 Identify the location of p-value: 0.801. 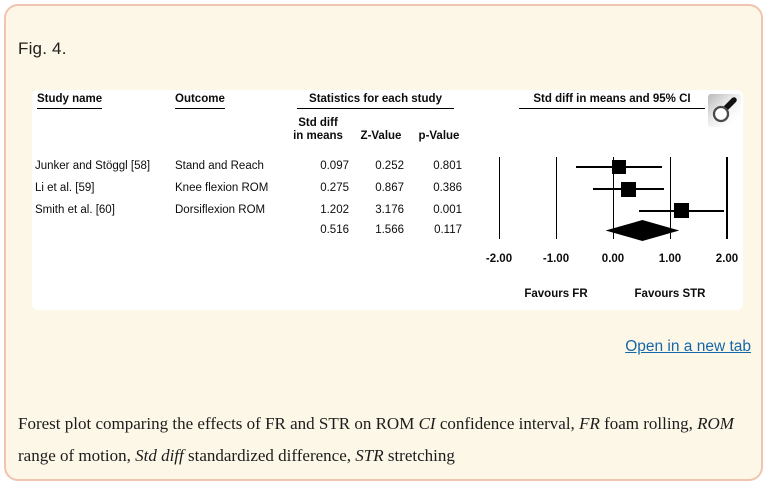
(447, 166).